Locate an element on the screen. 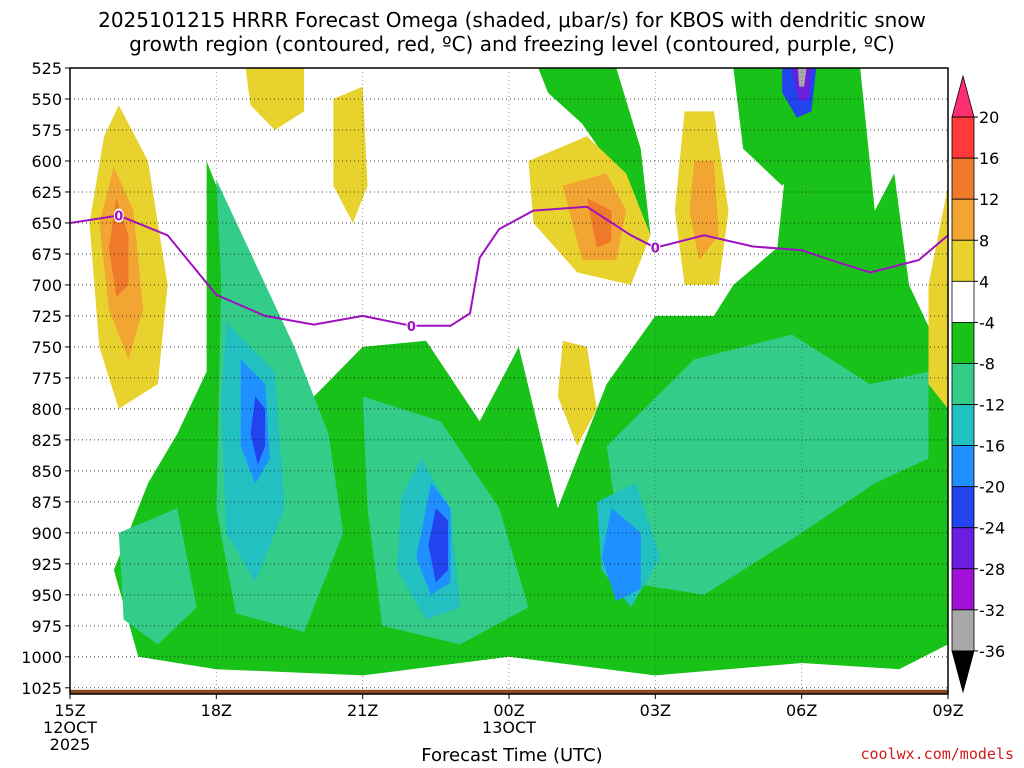 This screenshot has height=768, width=1024. omega-region-orange2-left is located at coordinates (119, 248).